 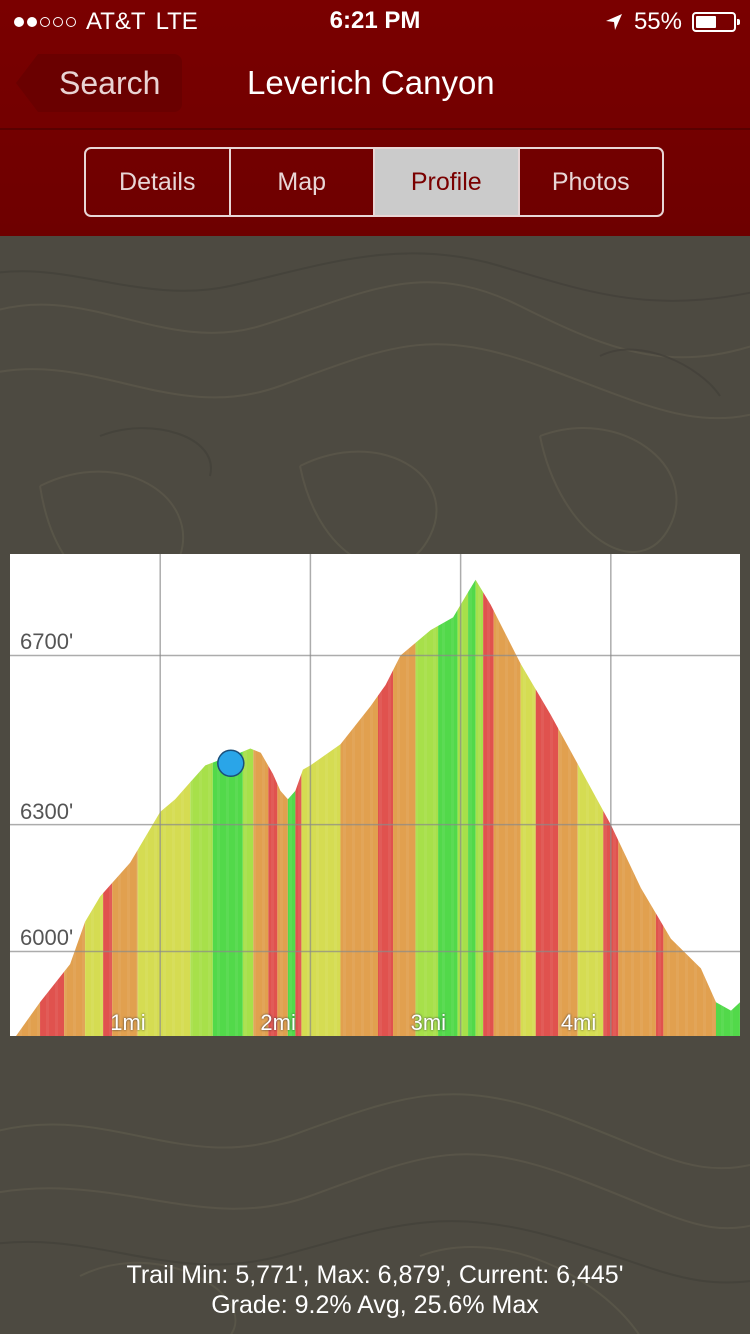 I want to click on navigation-bar: Search Leverich Canyon, so click(x=375, y=84).